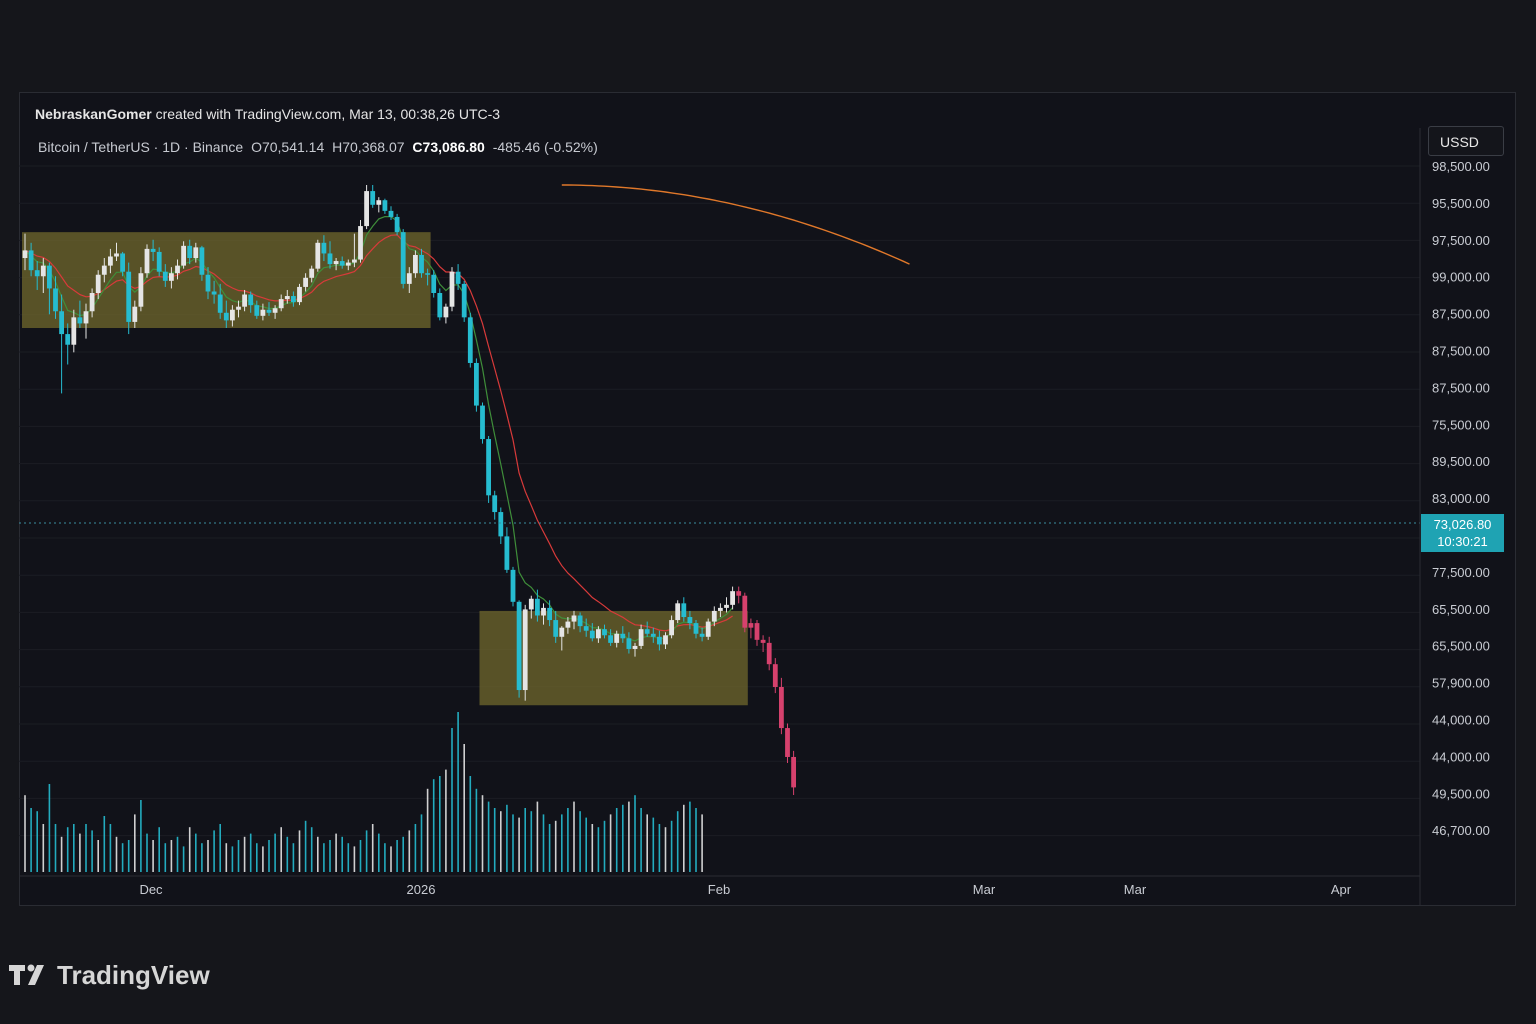 The image size is (1536, 1024). Describe the element at coordinates (1461, 277) in the screenshot. I see `price-axis-label: 99,000.00` at that location.